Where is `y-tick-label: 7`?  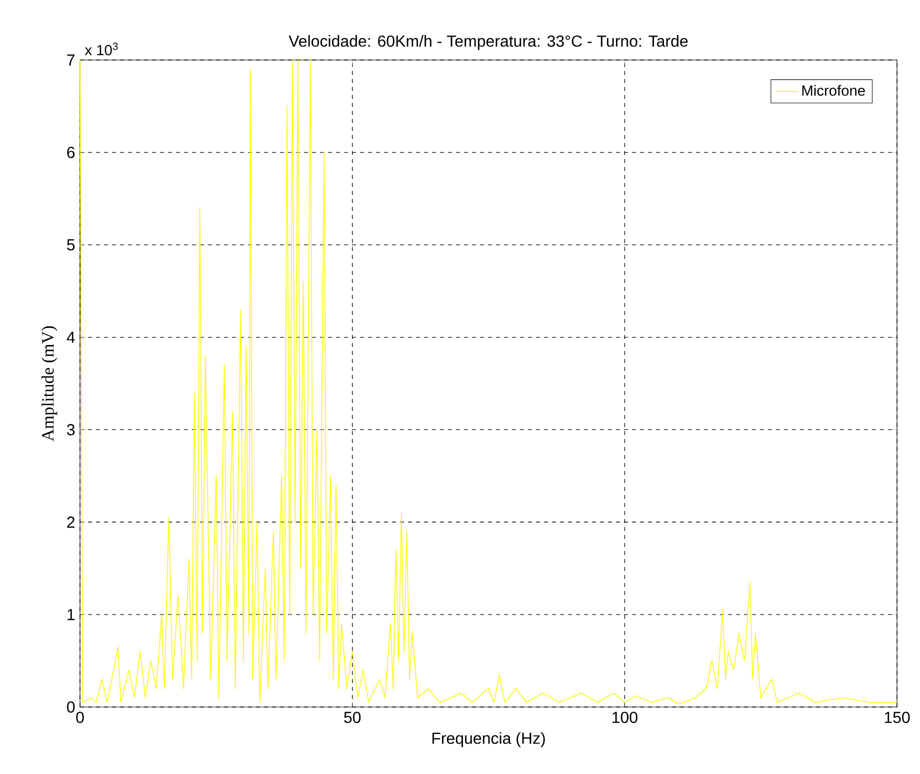
y-tick-label: 7 is located at coordinates (70, 60).